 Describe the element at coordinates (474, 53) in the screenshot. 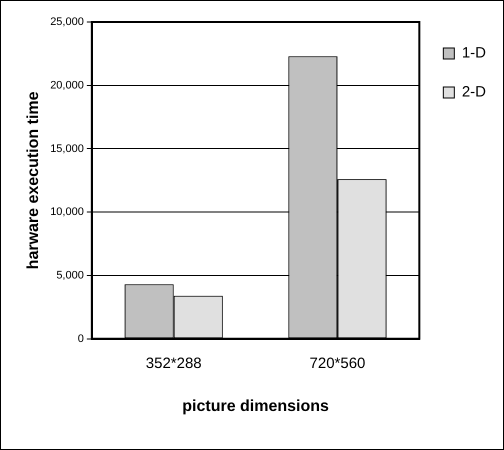

I see `legend-label: 1-D` at that location.